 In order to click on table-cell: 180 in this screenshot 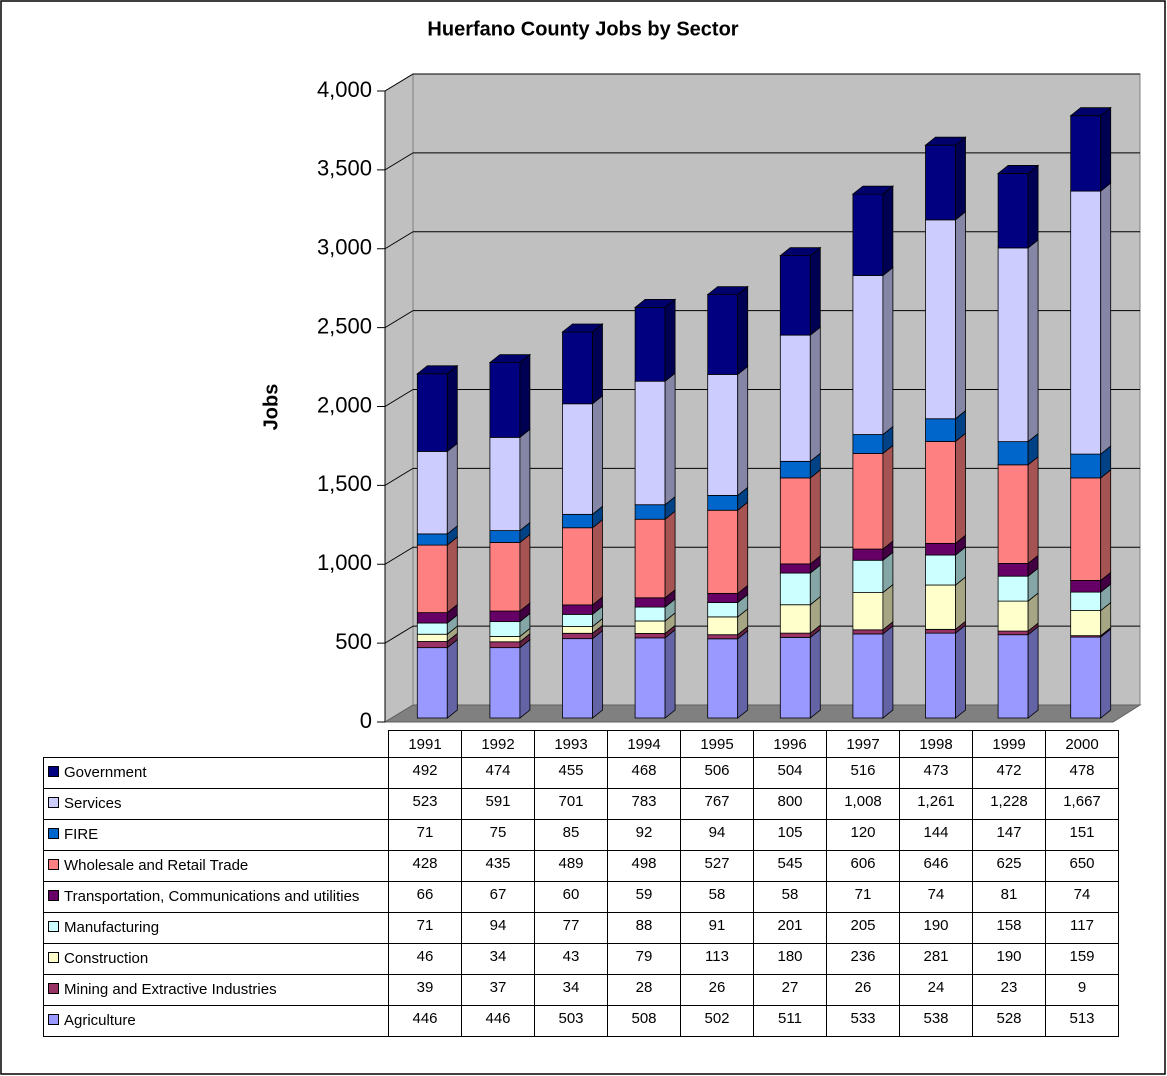, I will do `click(790, 959)`.